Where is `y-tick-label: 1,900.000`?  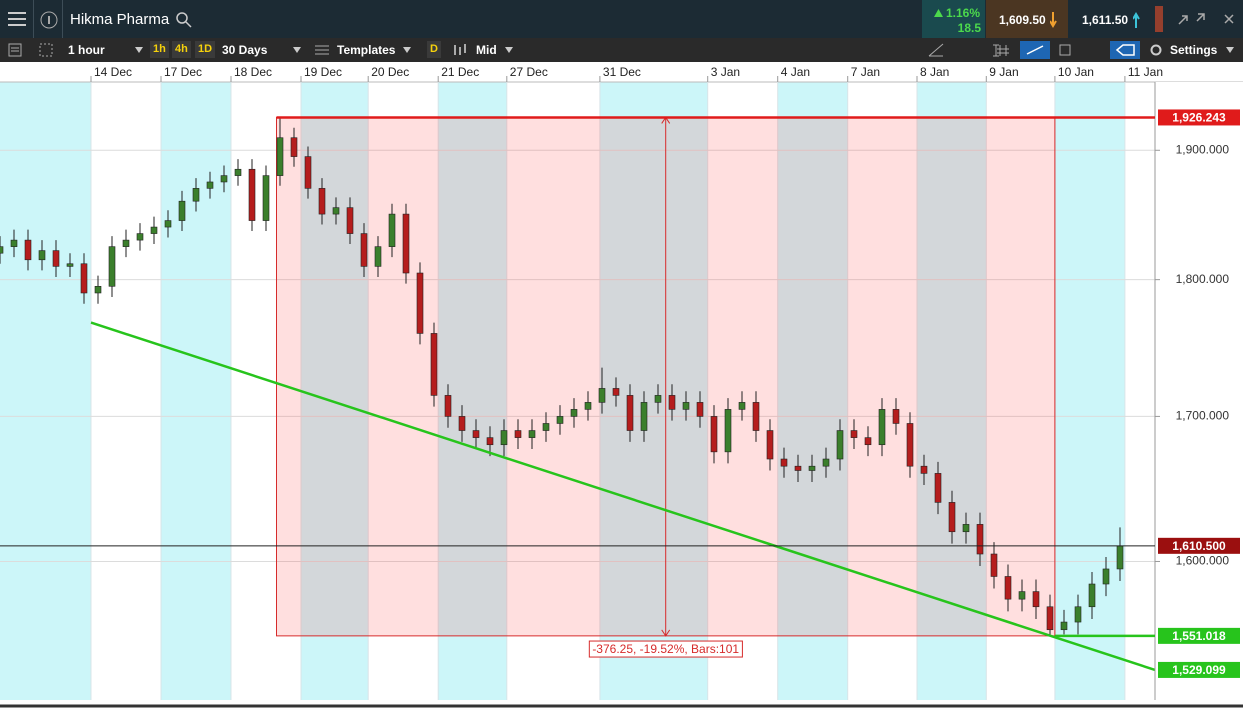 y-tick-label: 1,900.000 is located at coordinates (1203, 149).